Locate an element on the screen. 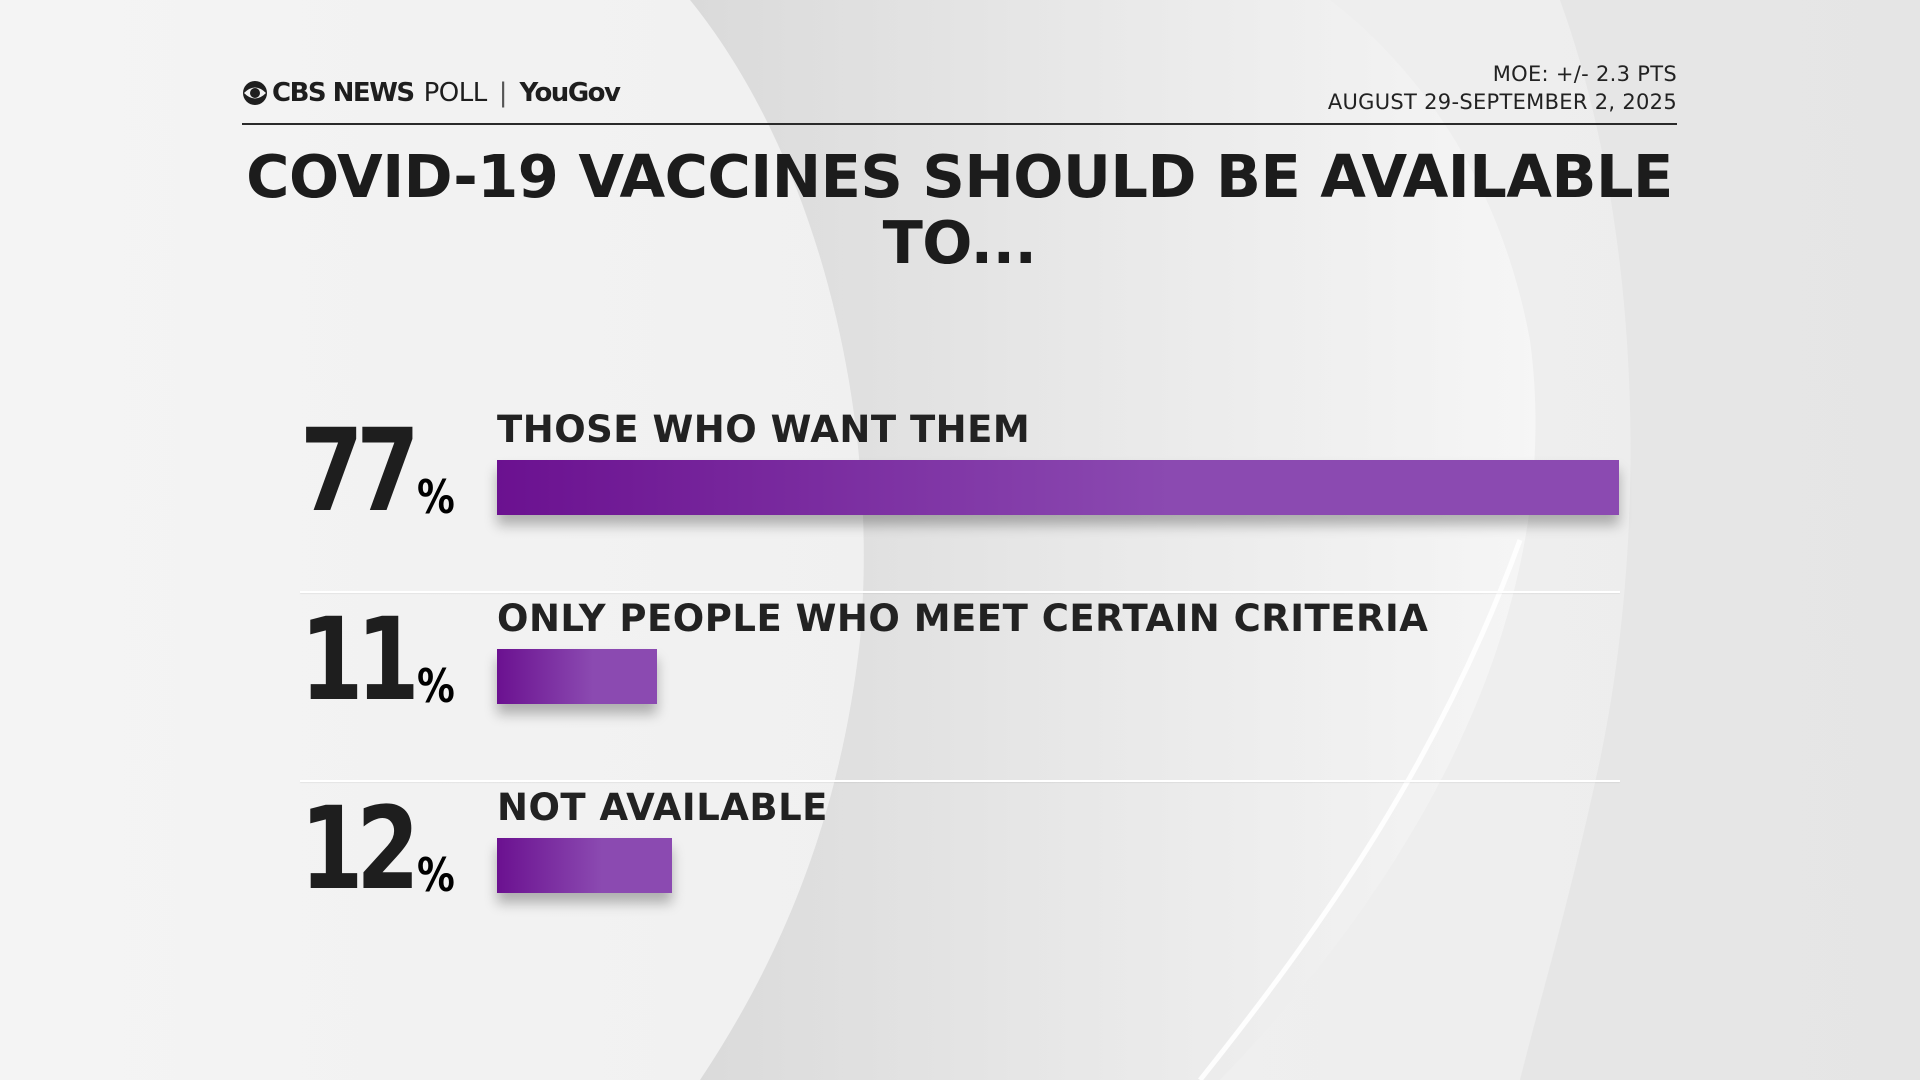 This screenshot has width=1920, height=1080. category-label: NOT AVAILABLE is located at coordinates (662, 807).